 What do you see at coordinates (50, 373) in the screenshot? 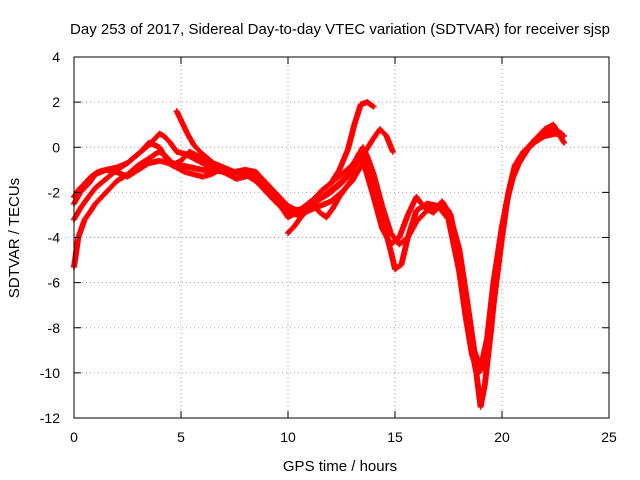
I see `y-tick-label: -10` at bounding box center [50, 373].